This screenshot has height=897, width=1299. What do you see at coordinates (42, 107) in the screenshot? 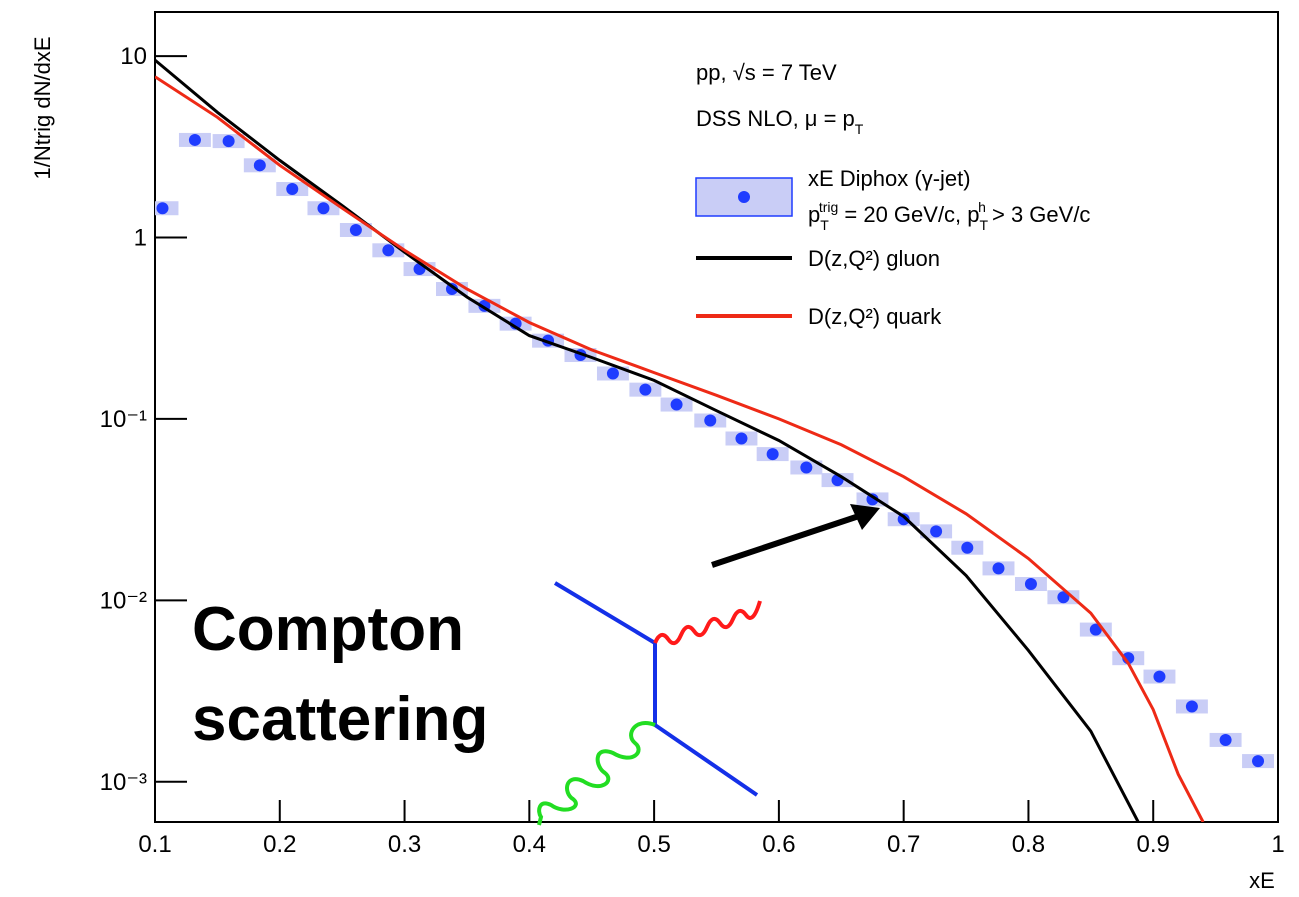
I see `y-axis-label: 1/Ntrig dN/dxE` at bounding box center [42, 107].